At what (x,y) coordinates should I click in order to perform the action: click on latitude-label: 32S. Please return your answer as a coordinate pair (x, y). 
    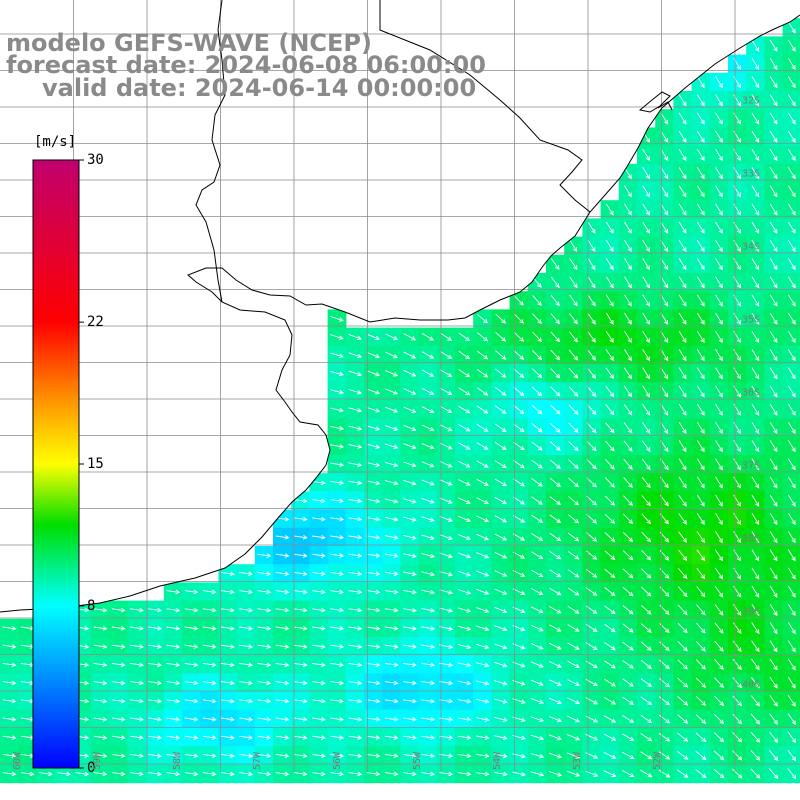
    Looking at the image, I should click on (751, 101).